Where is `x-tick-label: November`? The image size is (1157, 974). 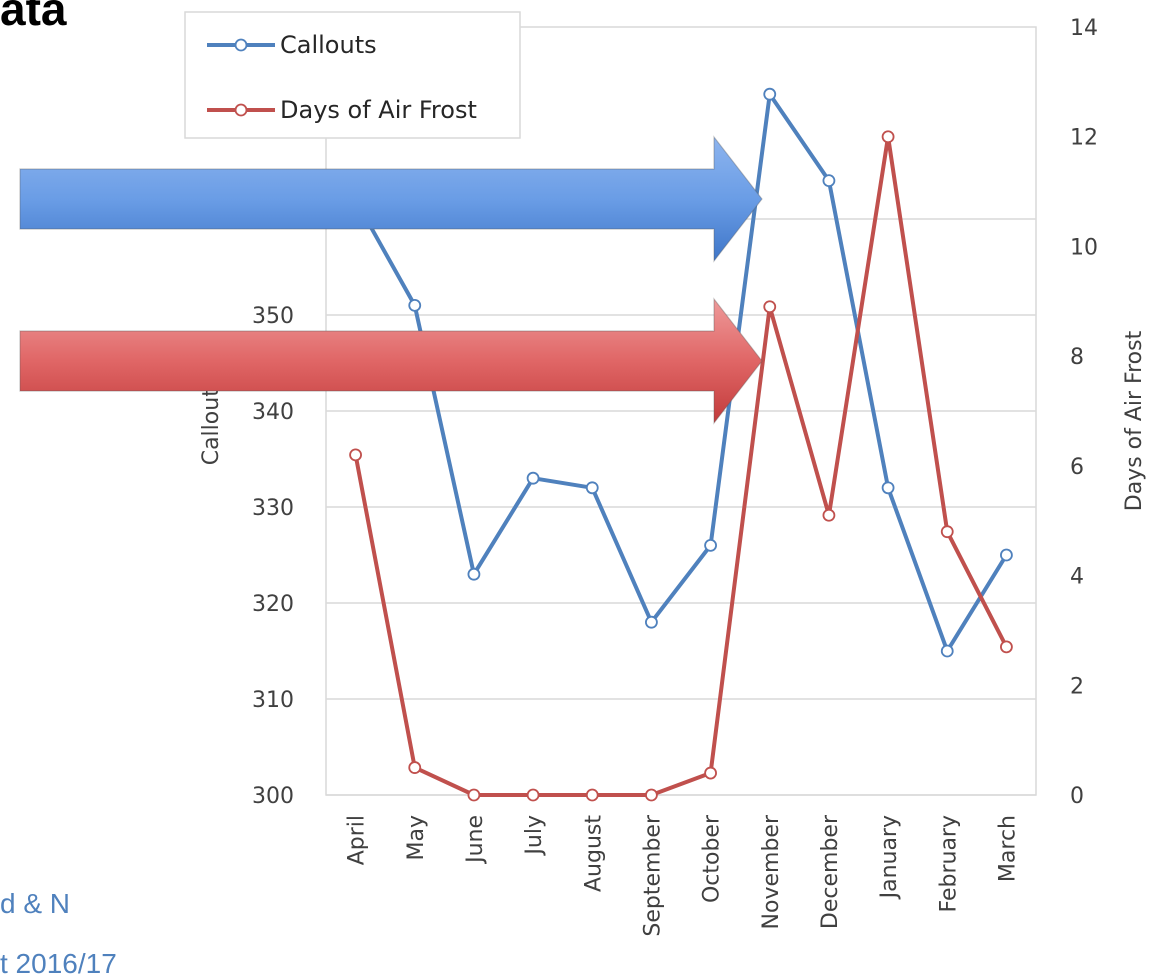 x-tick-label: November is located at coordinates (771, 871).